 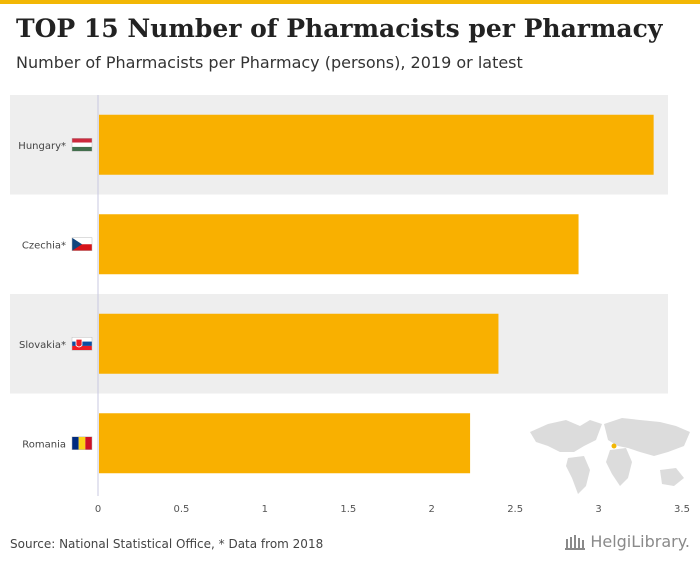 I want to click on x-tick-label: 1, so click(x=265, y=509).